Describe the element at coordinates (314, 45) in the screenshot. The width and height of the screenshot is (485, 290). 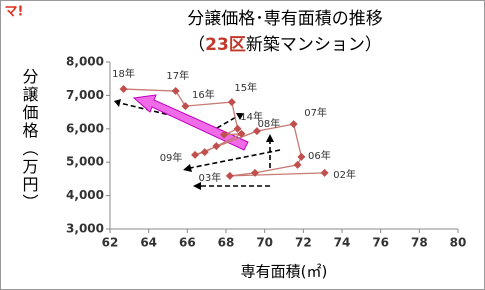
I see `subtitle-part: 新築マンション）` at that location.